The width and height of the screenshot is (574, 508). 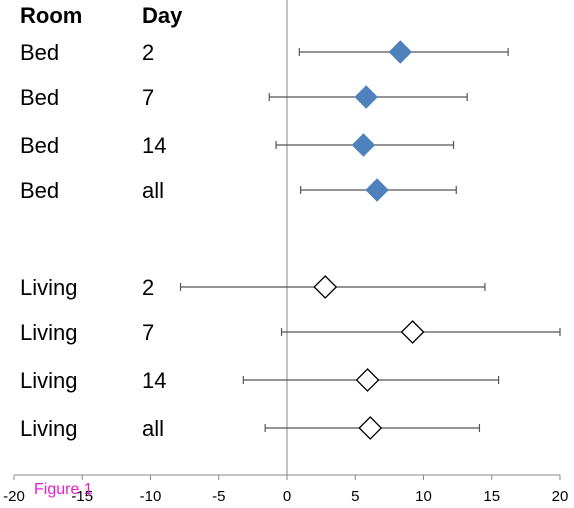 I want to click on forest-row: Living 2, so click(x=253, y=287).